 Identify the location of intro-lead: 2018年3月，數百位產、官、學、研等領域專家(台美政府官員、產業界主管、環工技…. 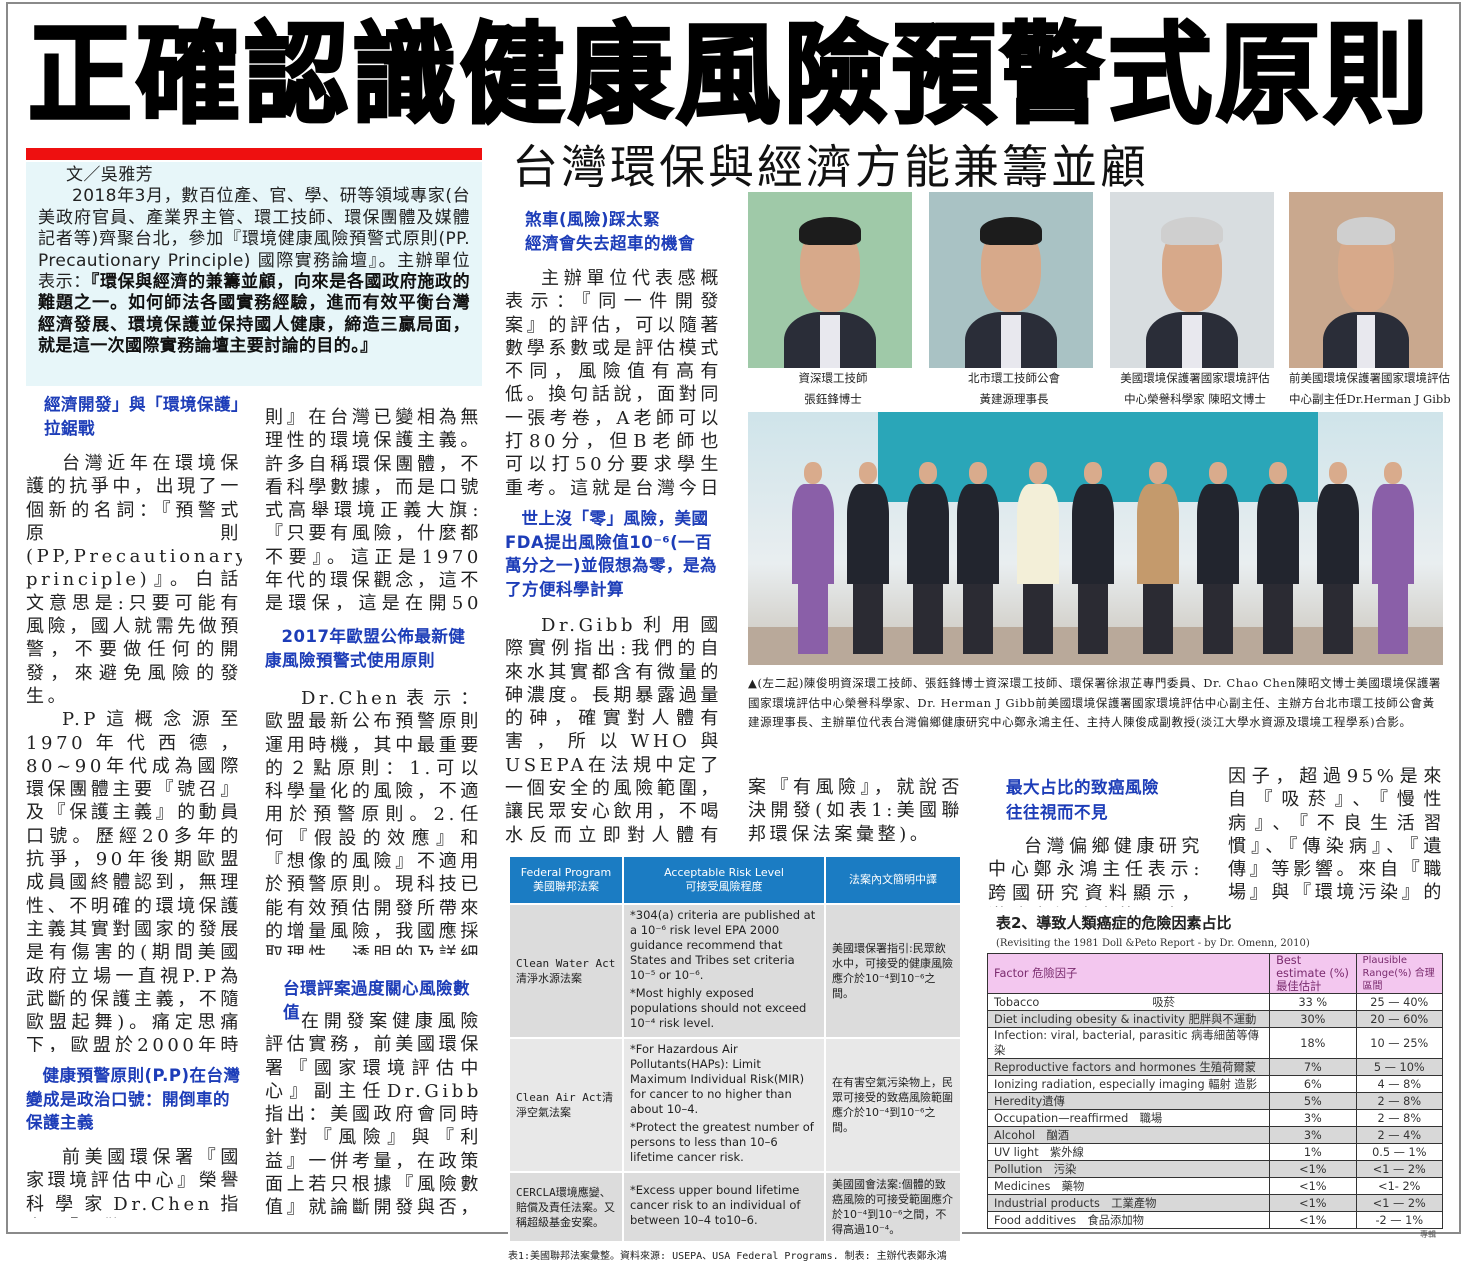
(254, 239).